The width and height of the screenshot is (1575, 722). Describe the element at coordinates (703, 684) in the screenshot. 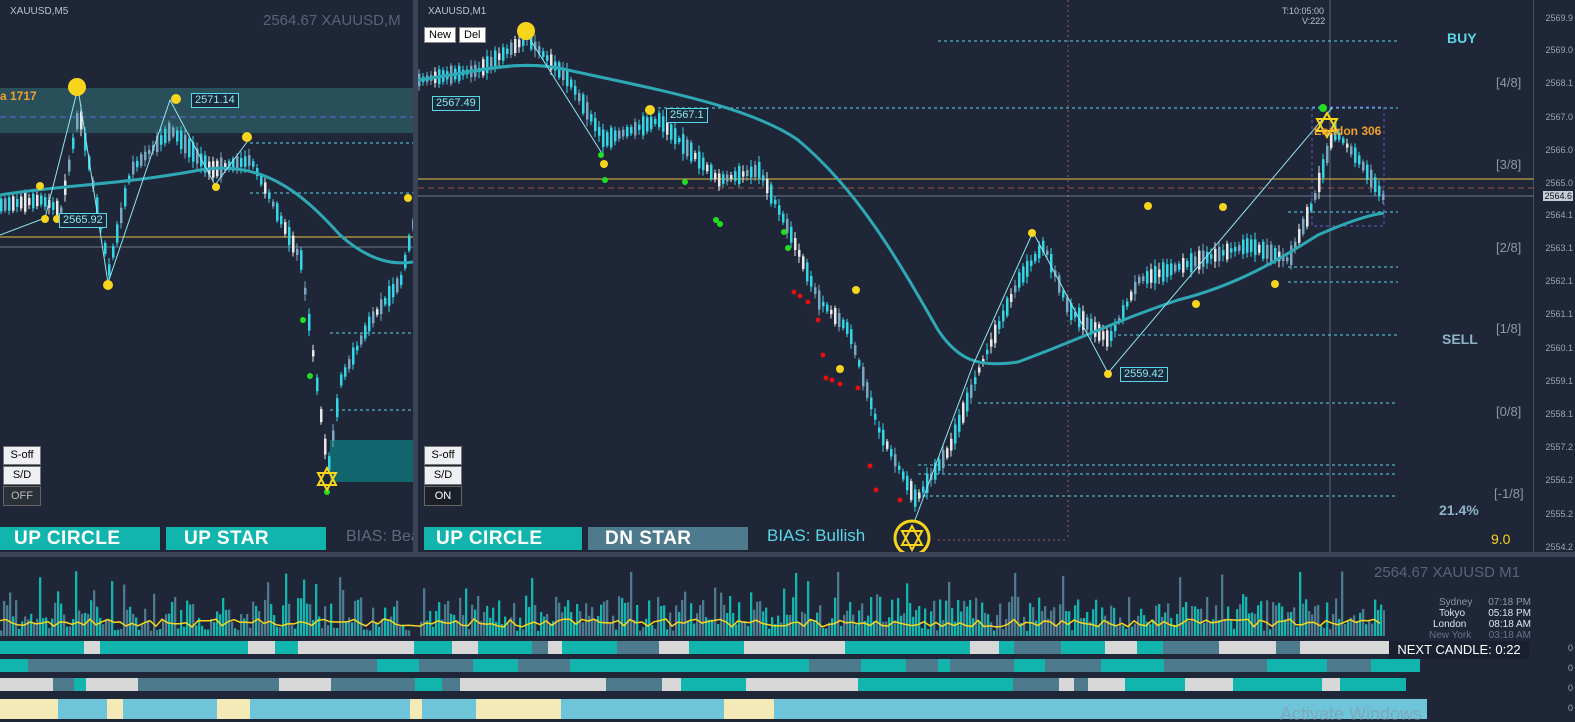

I see `color-strip` at that location.